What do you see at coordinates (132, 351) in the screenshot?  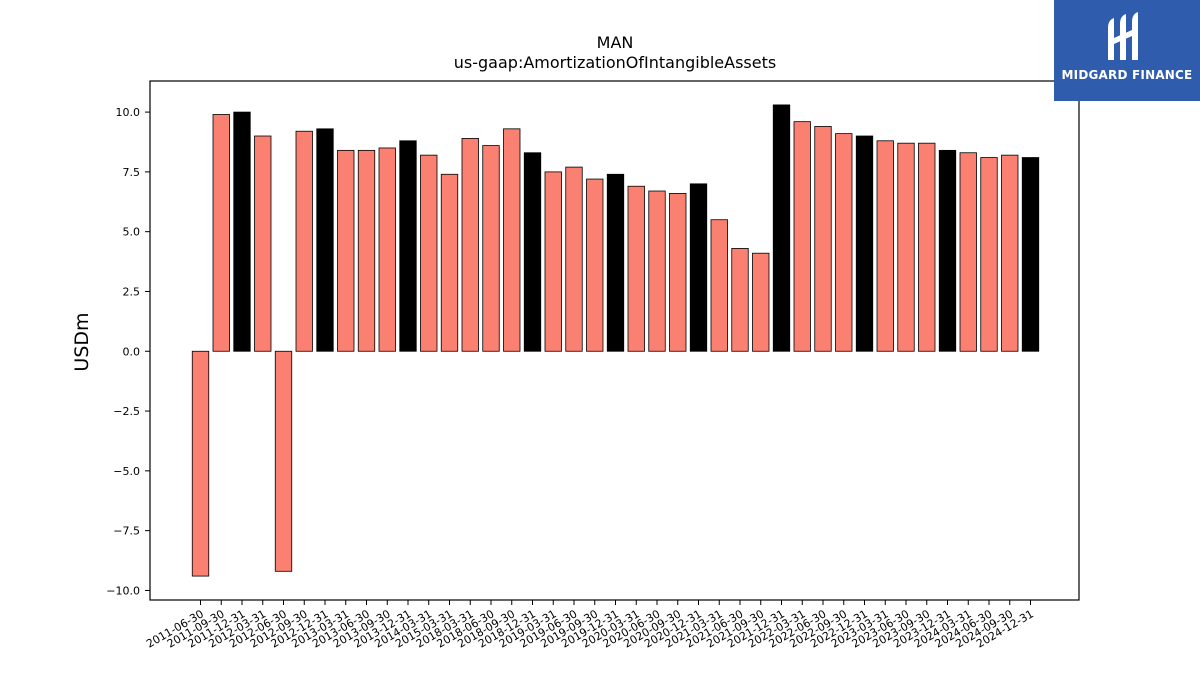 I see `y-tick-label: 0.0` at bounding box center [132, 351].